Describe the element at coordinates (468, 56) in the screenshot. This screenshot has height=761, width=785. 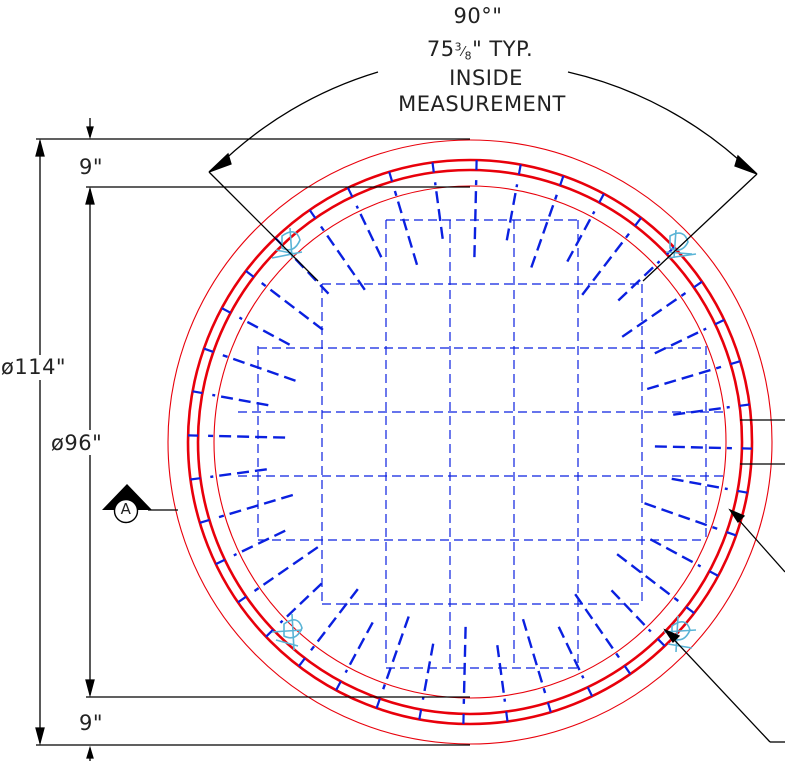
I see `typical-fraction-denominator: 8` at that location.